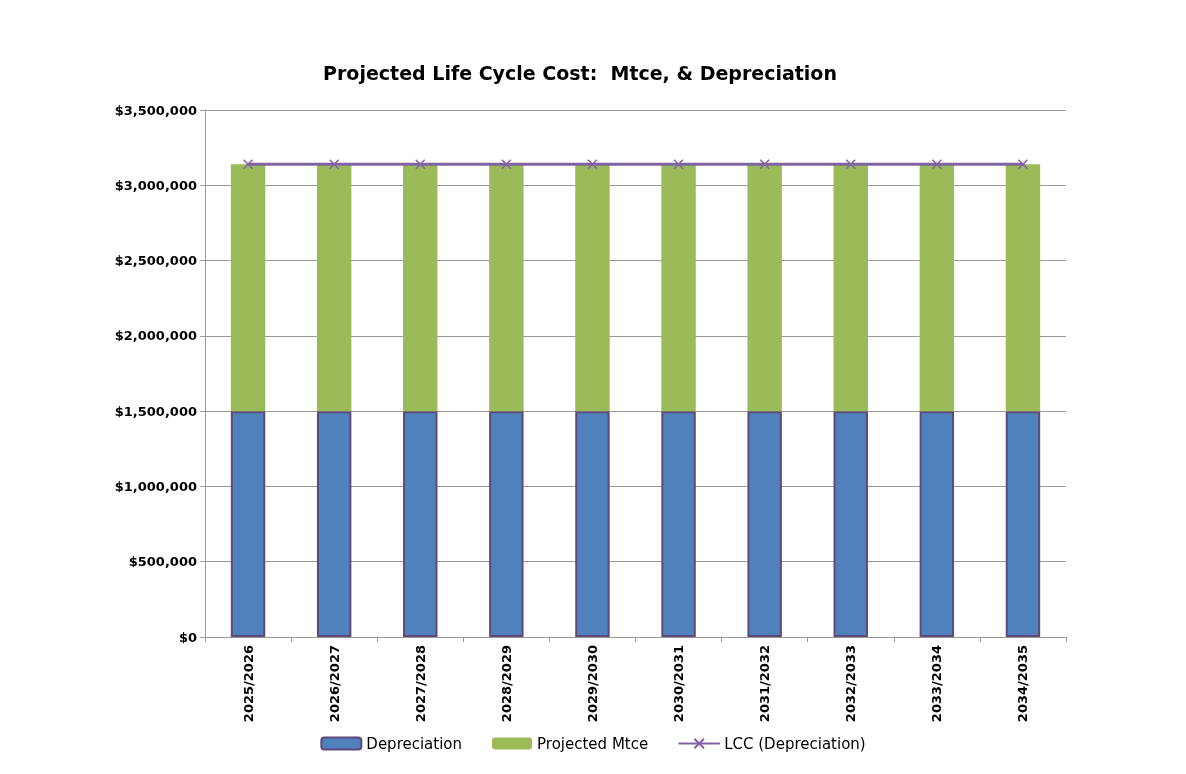 This screenshot has width=1186, height=774. I want to click on x-tick-label: 2032/2033, so click(851, 684).